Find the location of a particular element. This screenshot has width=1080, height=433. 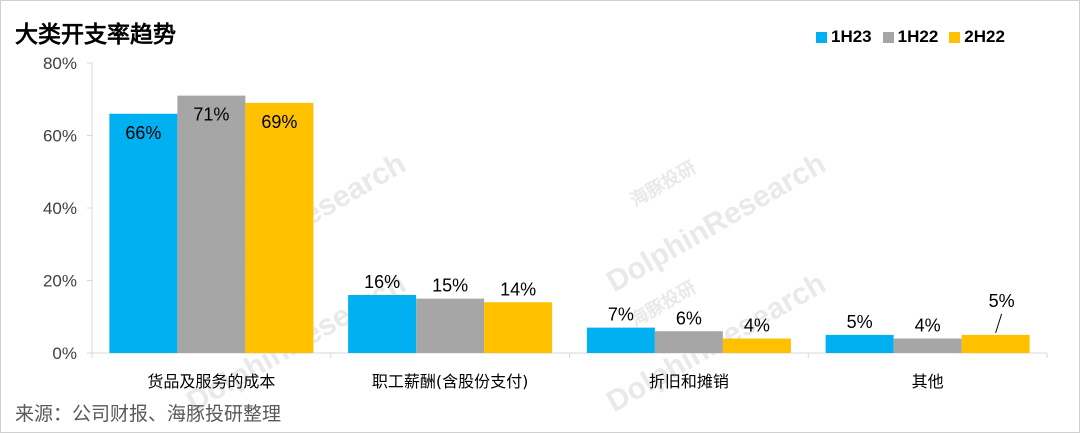

watermark-brand: DolphinResearch is located at coordinates (716, 223).